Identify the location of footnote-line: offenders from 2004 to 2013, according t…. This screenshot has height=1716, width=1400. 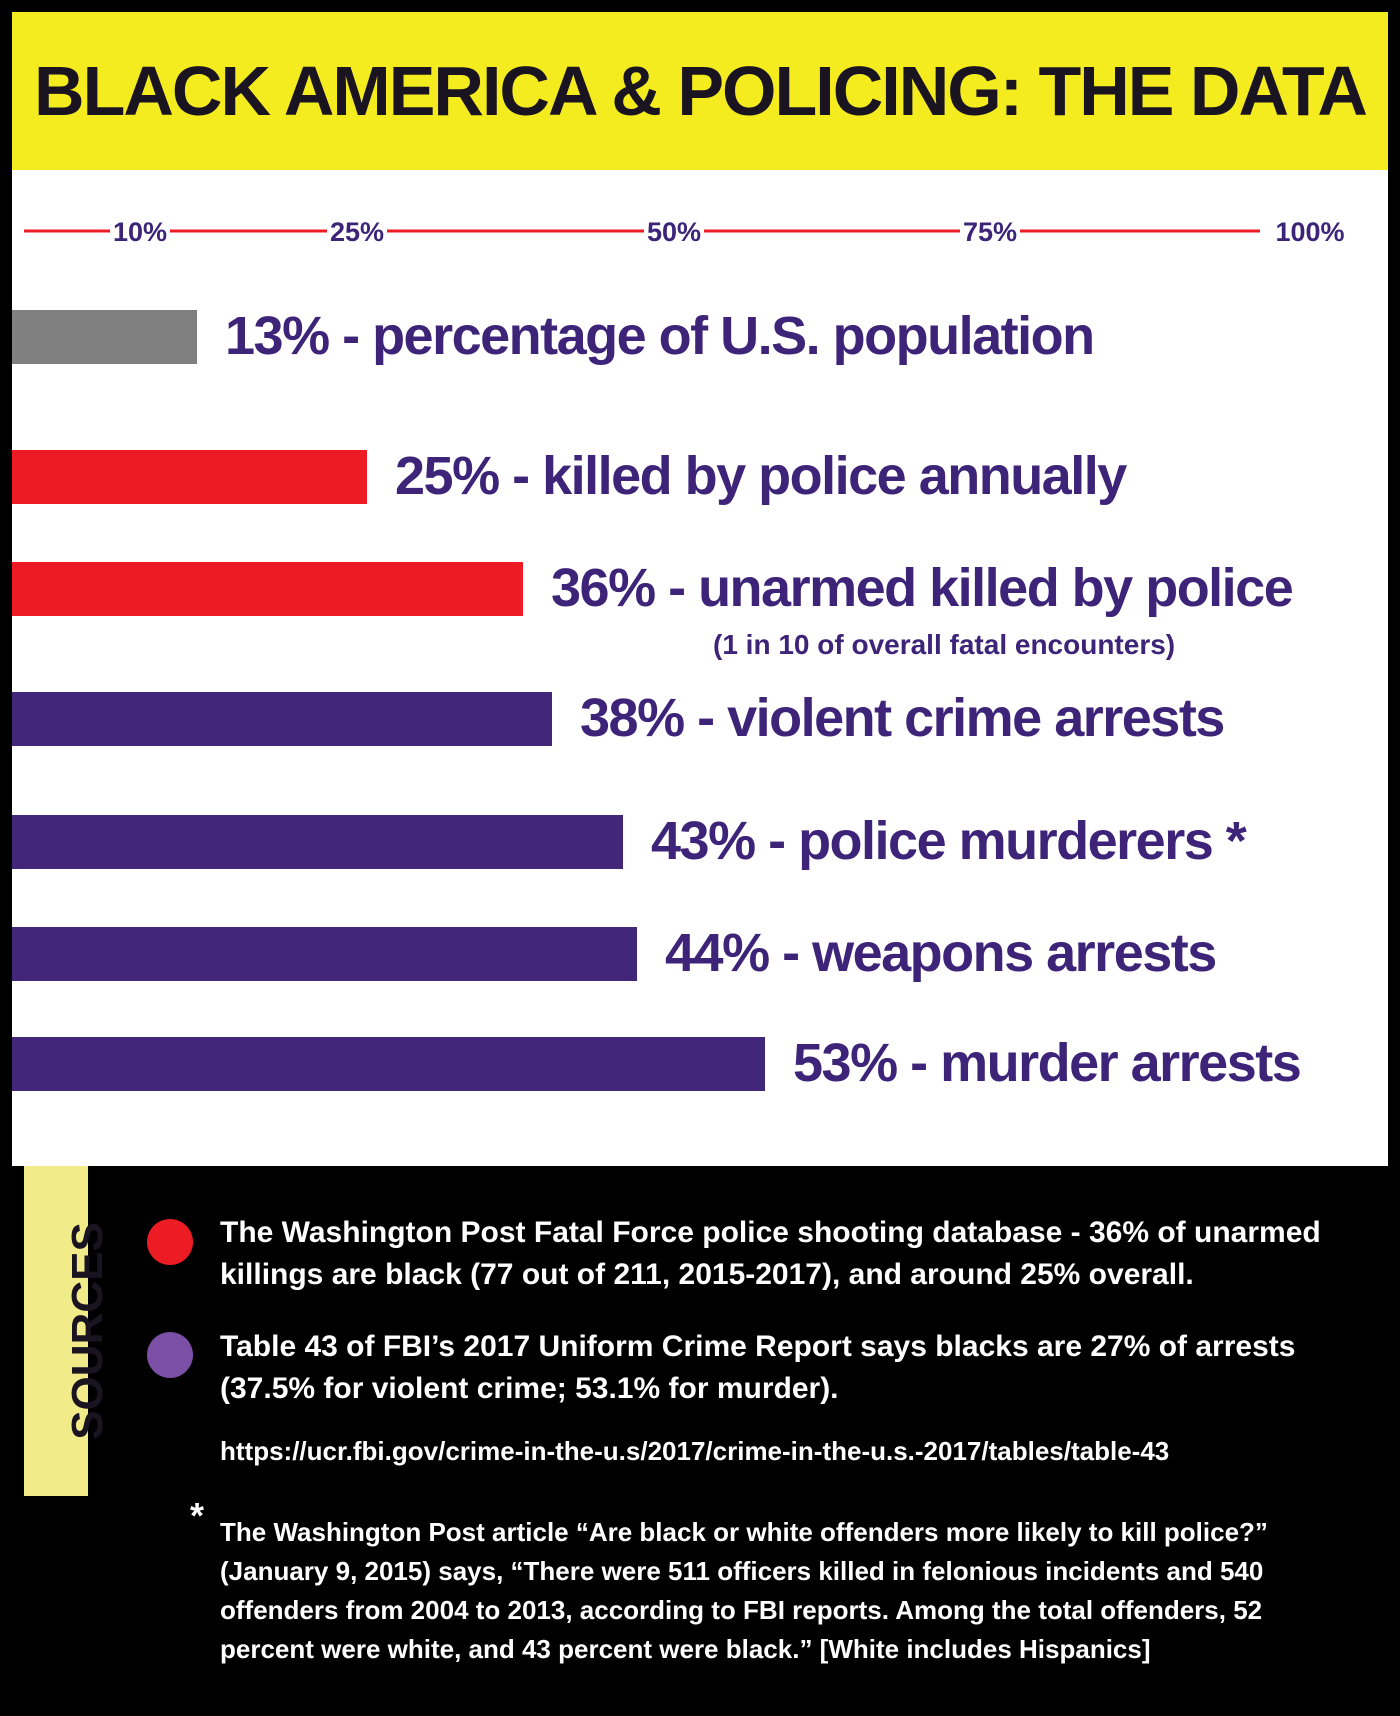
(741, 1610).